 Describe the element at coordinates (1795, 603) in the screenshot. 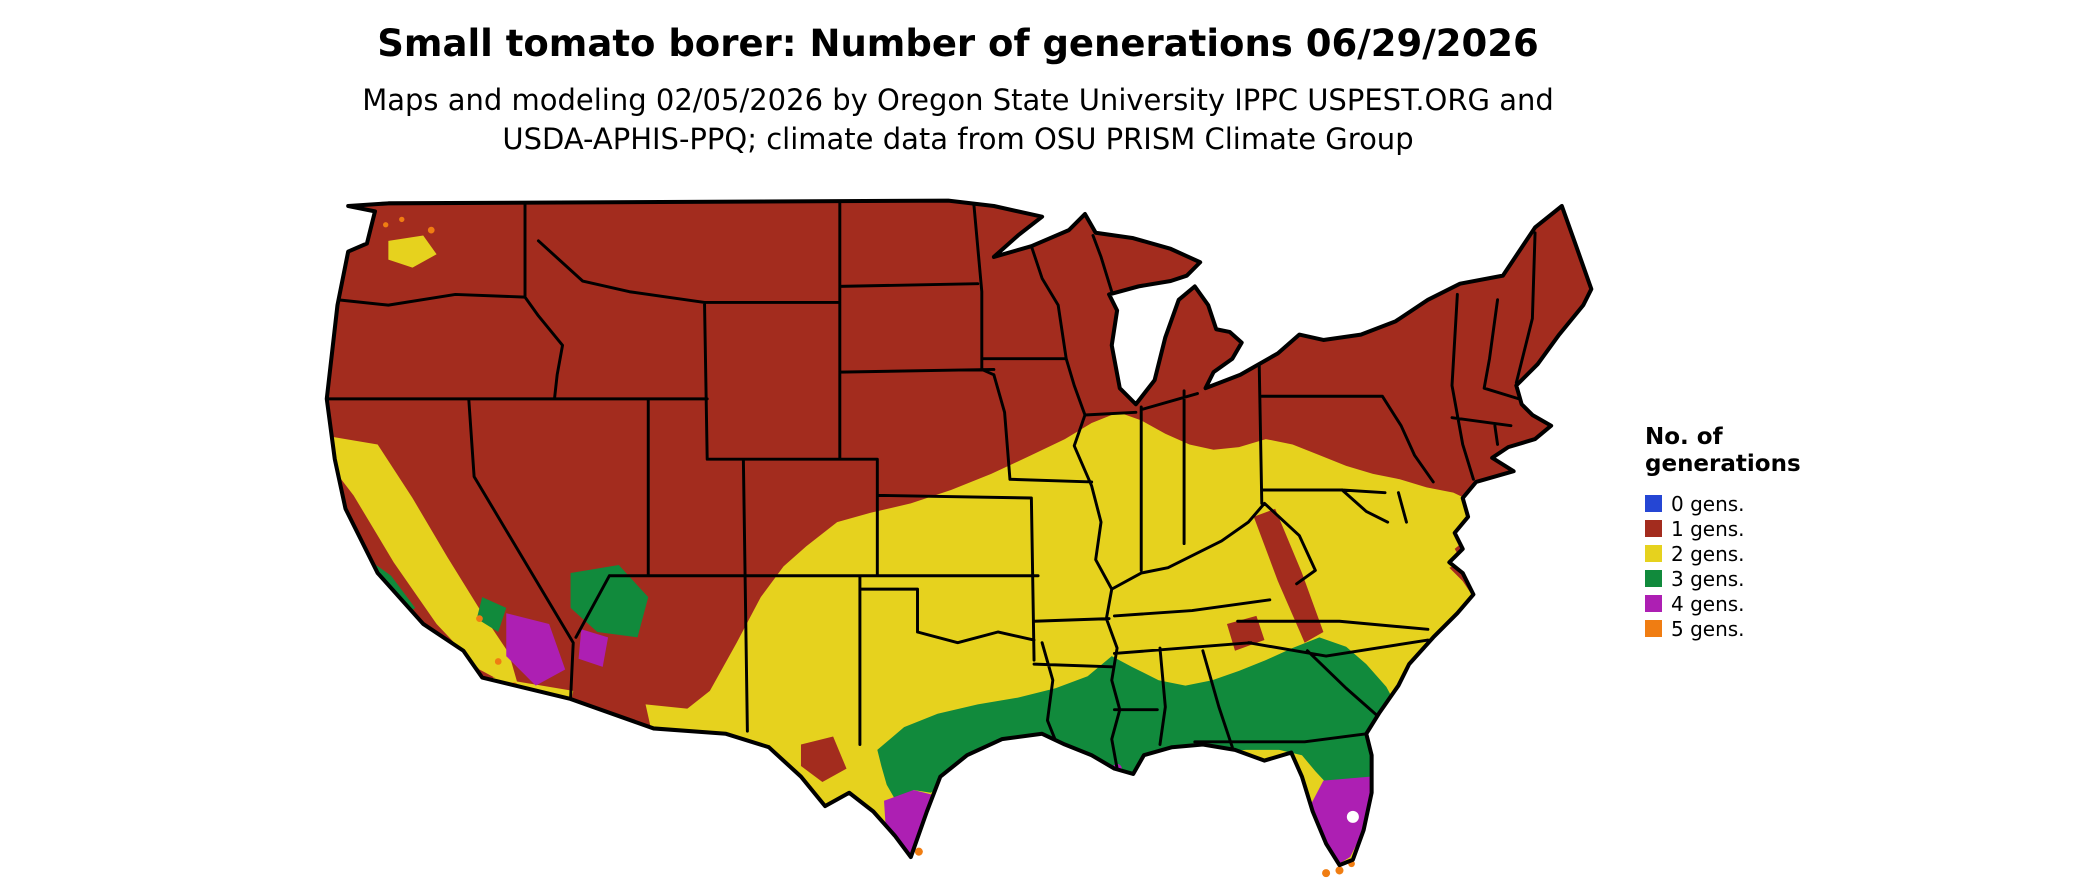

I see `legend-row-4-gens: 4 gens.` at that location.